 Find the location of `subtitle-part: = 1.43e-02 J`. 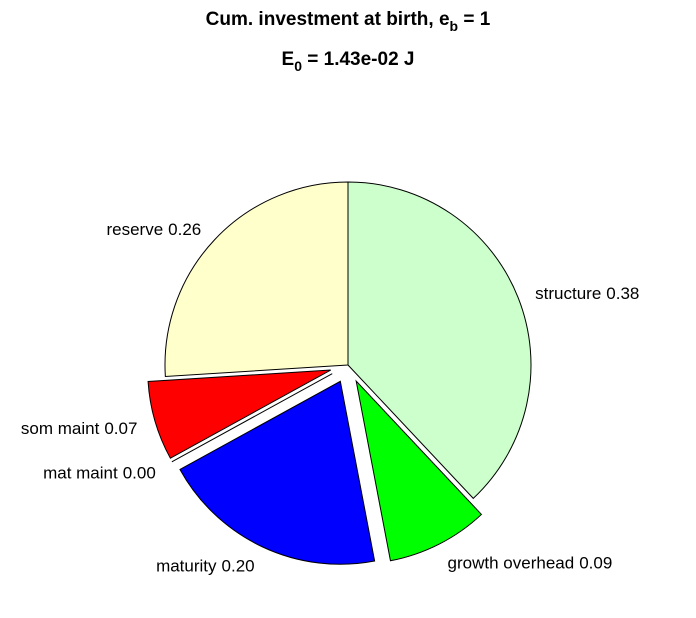

subtitle-part: = 1.43e-02 J is located at coordinates (358, 59).